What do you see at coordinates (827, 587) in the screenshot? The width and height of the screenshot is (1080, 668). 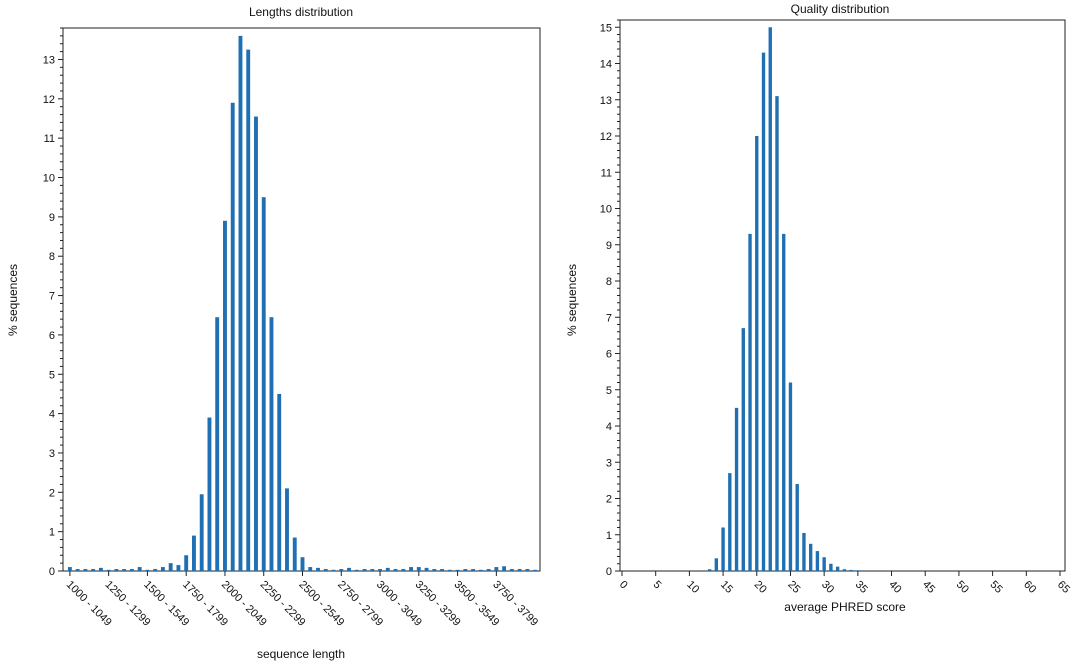 I see `x-tick-label: 30` at bounding box center [827, 587].